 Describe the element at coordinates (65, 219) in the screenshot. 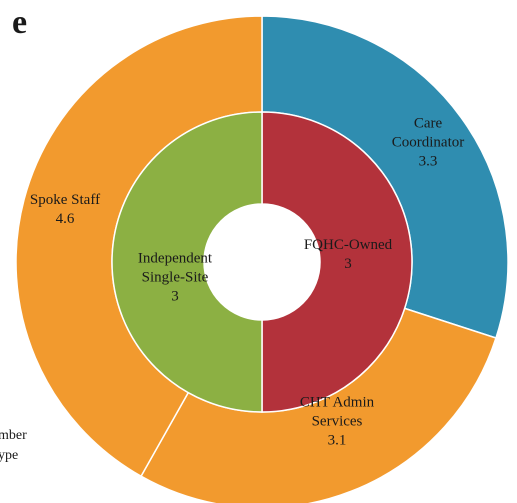

I see `slice-value: 4.6` at that location.